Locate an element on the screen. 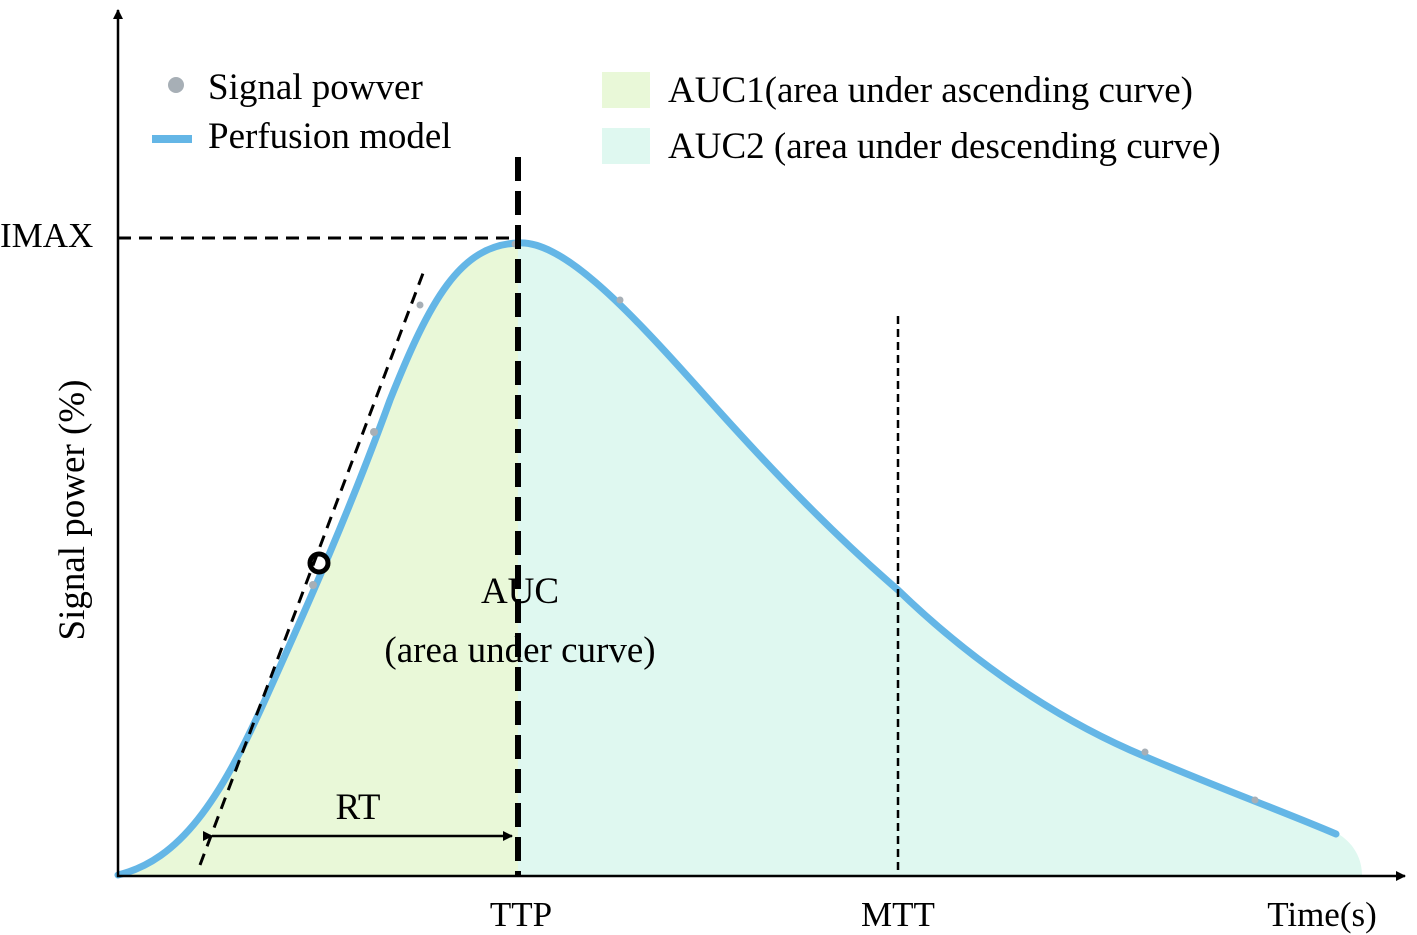 This screenshot has width=1417, height=935. rt-label: RT is located at coordinates (357, 807).